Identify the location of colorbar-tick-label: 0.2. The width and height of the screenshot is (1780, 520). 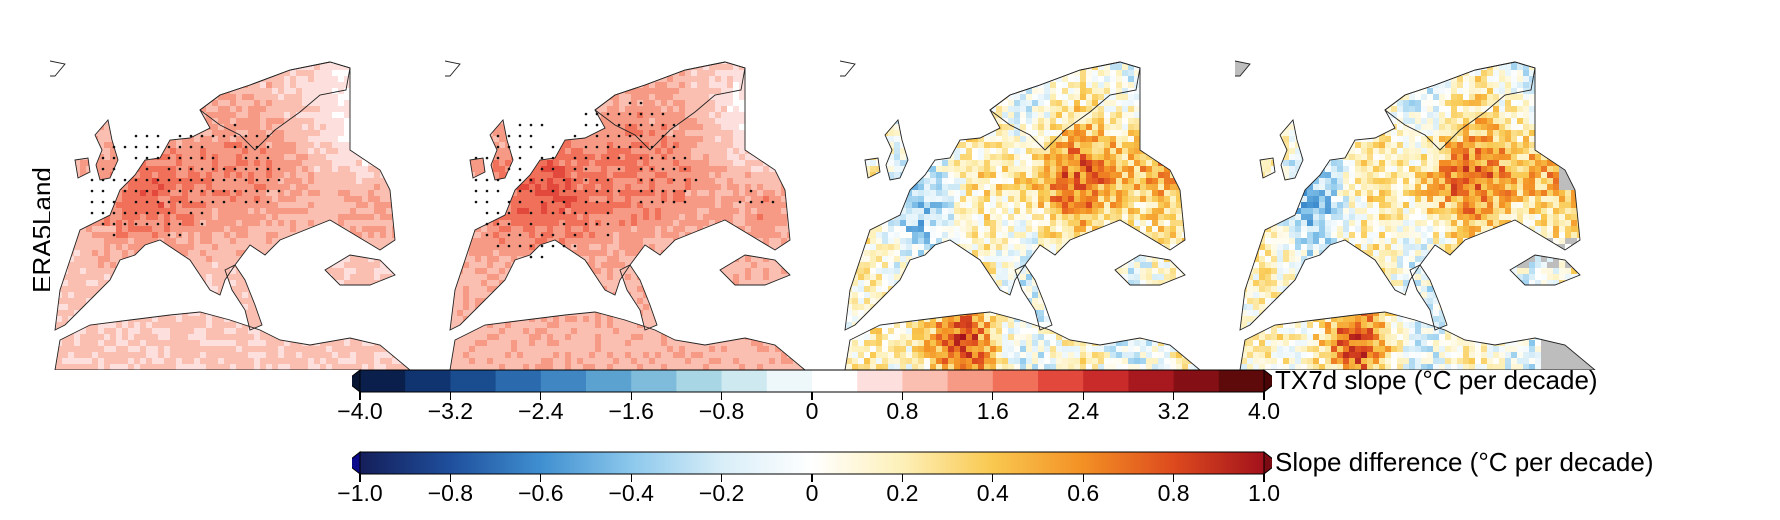
(902, 493).